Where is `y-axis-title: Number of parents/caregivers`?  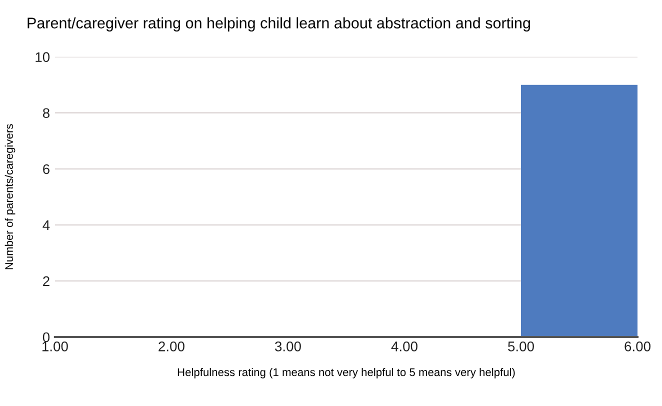 y-axis-title: Number of parents/caregivers is located at coordinates (10, 197).